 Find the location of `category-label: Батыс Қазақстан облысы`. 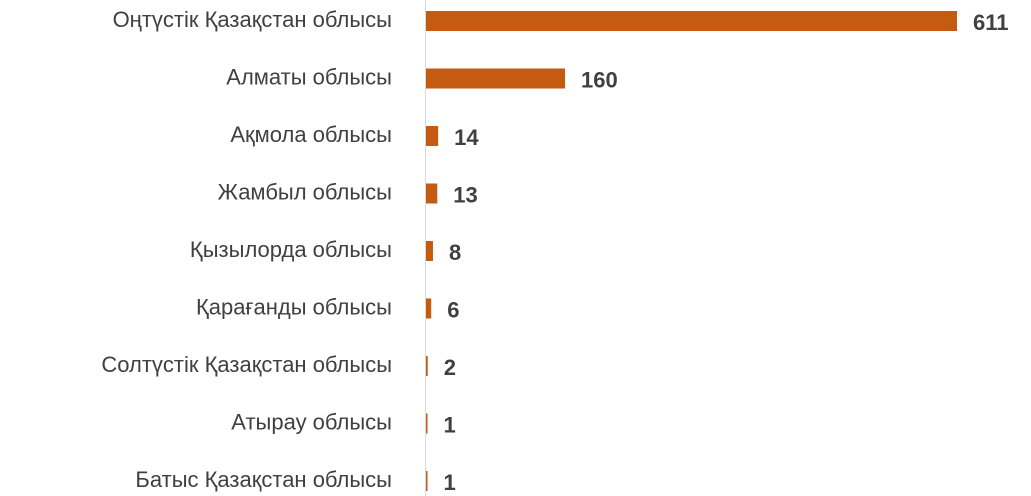

category-label: Батыс Қазақстан облысы is located at coordinates (263, 479).